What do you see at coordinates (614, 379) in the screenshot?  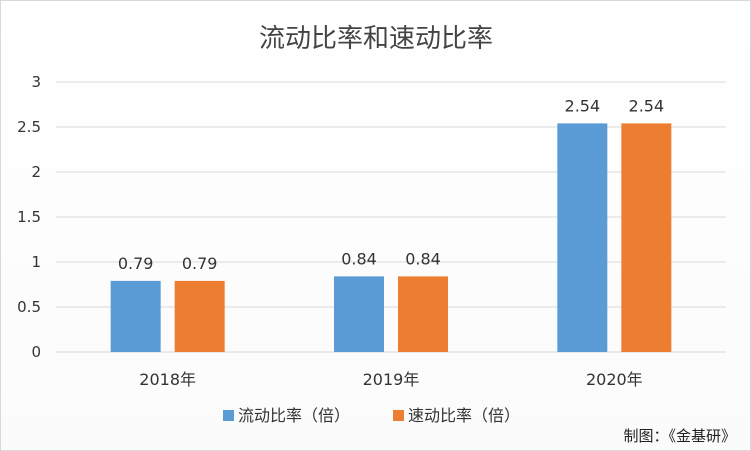 I see `x-tick-label: 2020年` at bounding box center [614, 379].